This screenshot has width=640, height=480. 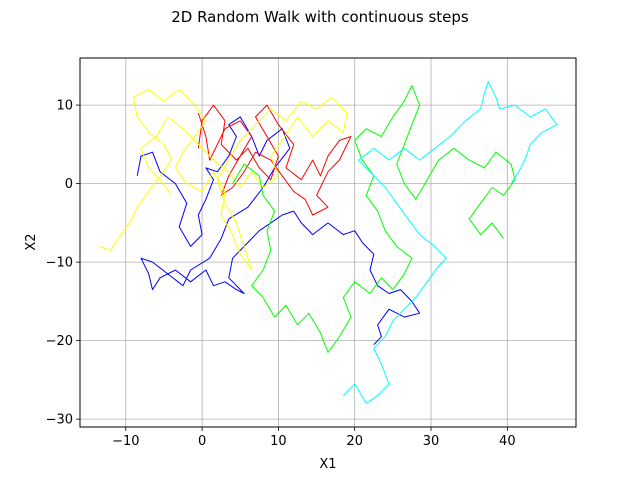 I want to click on y-tick-label: −30, so click(x=59, y=420).